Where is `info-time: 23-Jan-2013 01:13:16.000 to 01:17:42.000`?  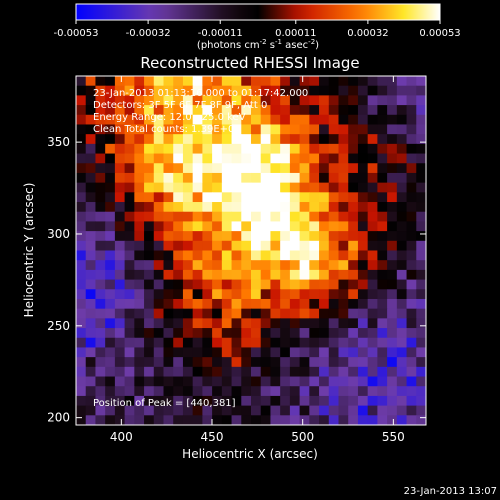
info-time: 23-Jan-2013 01:13:16.000 to 01:17:42.000 is located at coordinates (200, 93).